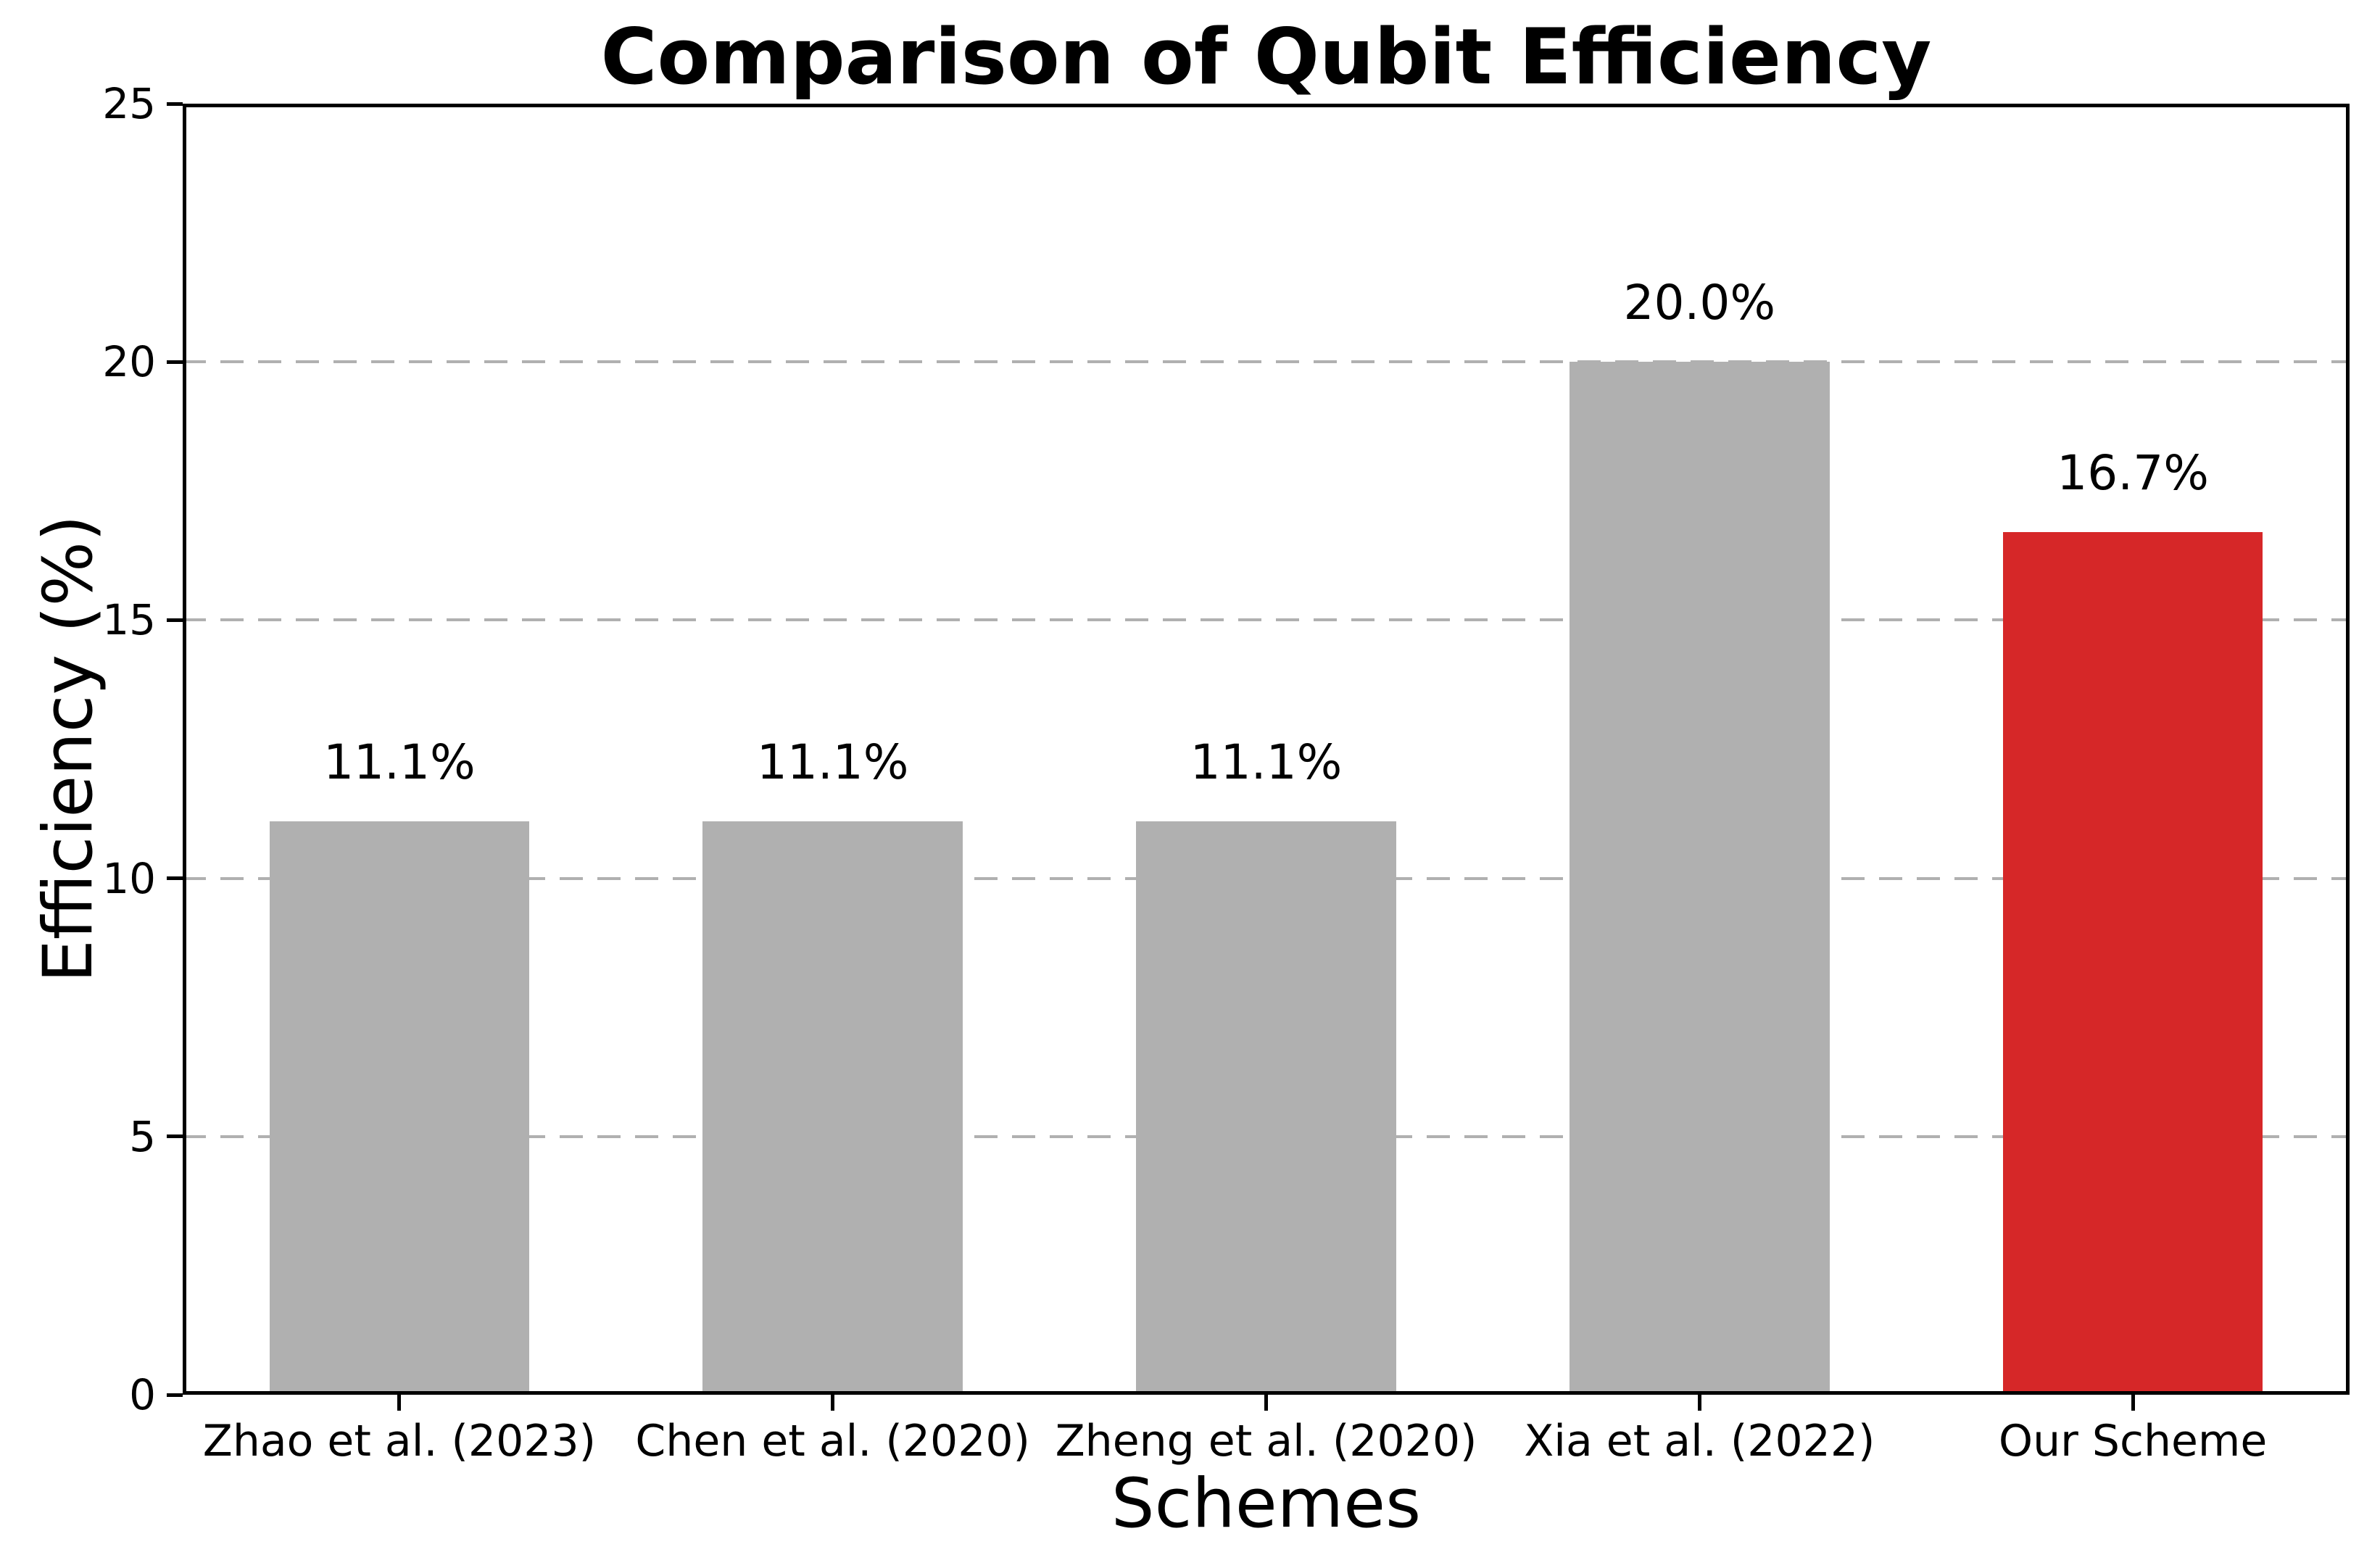  What do you see at coordinates (1266, 763) in the screenshot?
I see `bar-value-label-2: 11.1%` at bounding box center [1266, 763].